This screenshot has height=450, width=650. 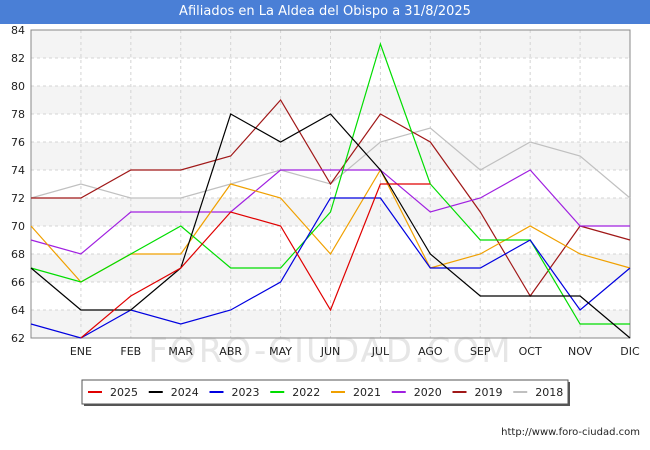 What do you see at coordinates (325, 392) in the screenshot?
I see `legend-box` at bounding box center [325, 392].